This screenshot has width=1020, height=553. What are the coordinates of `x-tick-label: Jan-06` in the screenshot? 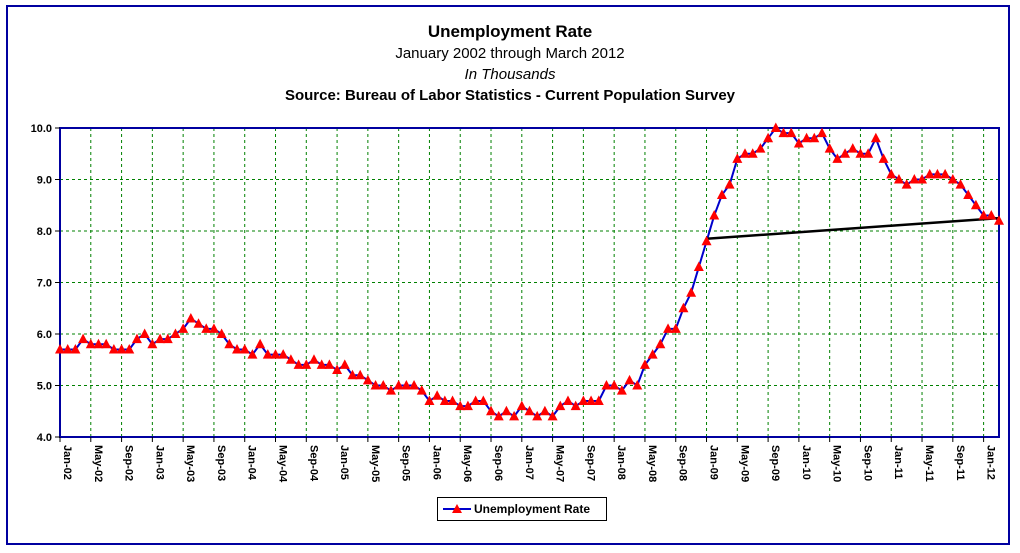 It's located at (436, 462).